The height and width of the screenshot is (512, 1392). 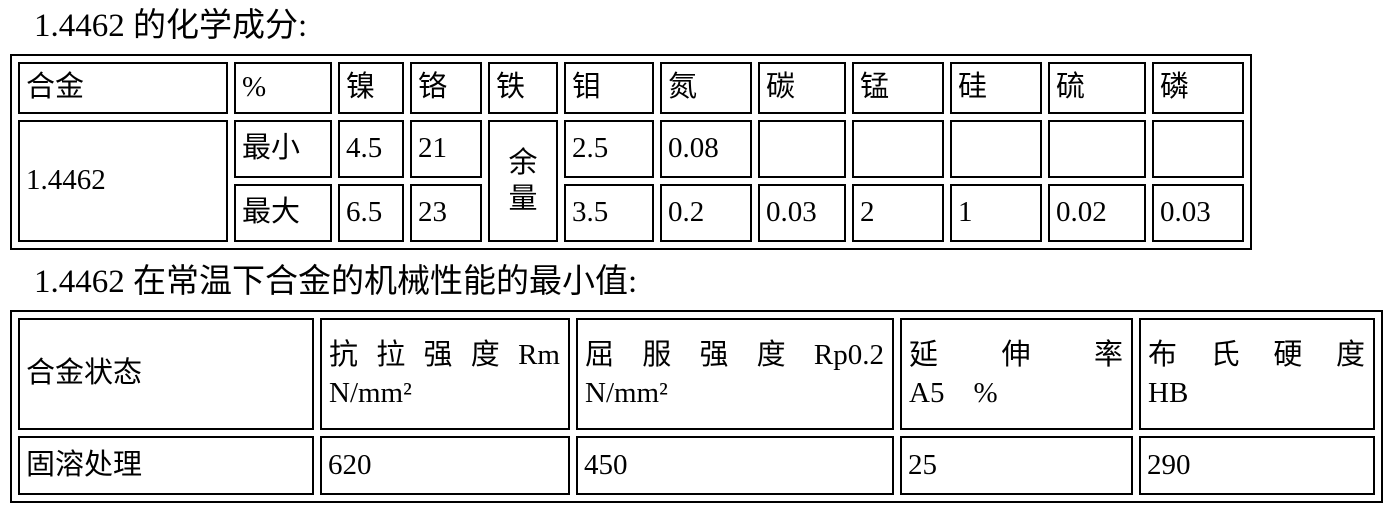 I want to click on mech-header-elongation-line1: 延伸率, so click(x=1016, y=355).